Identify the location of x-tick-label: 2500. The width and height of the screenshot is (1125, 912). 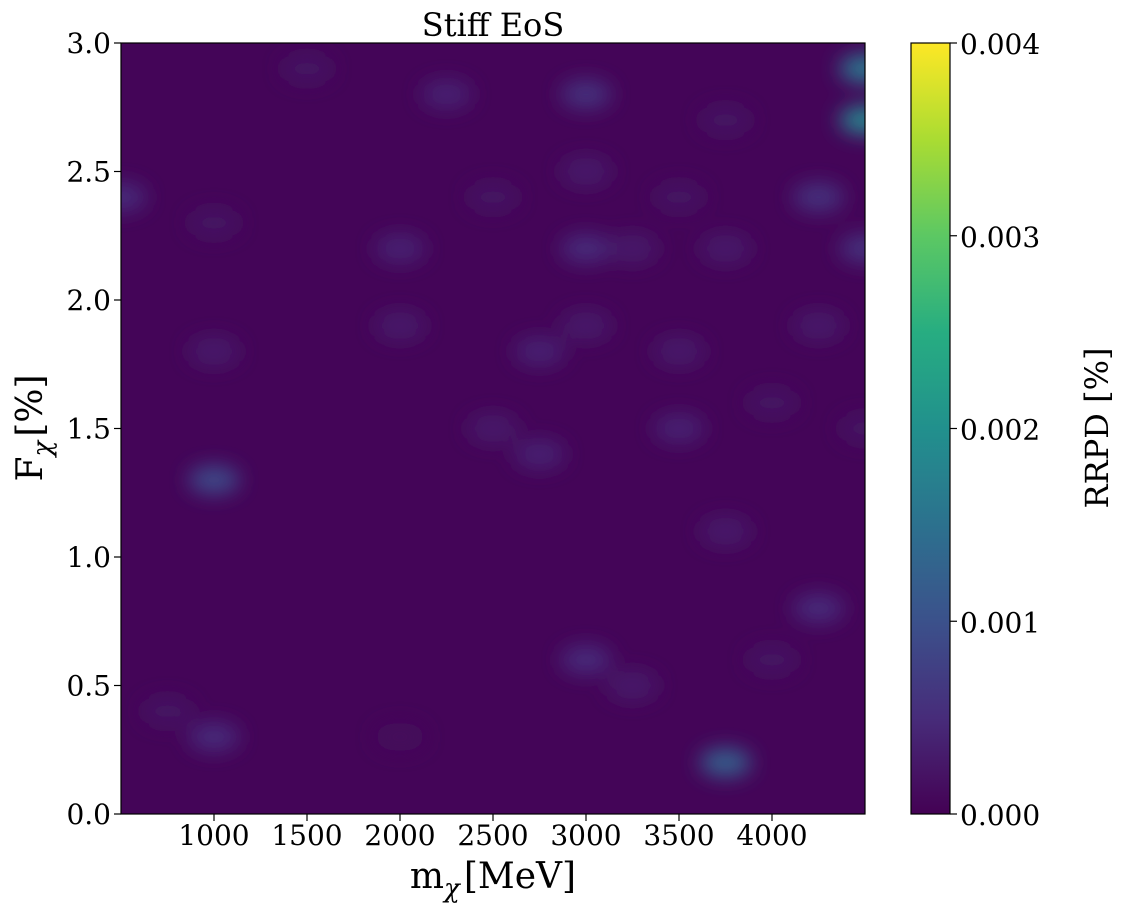
(492, 835).